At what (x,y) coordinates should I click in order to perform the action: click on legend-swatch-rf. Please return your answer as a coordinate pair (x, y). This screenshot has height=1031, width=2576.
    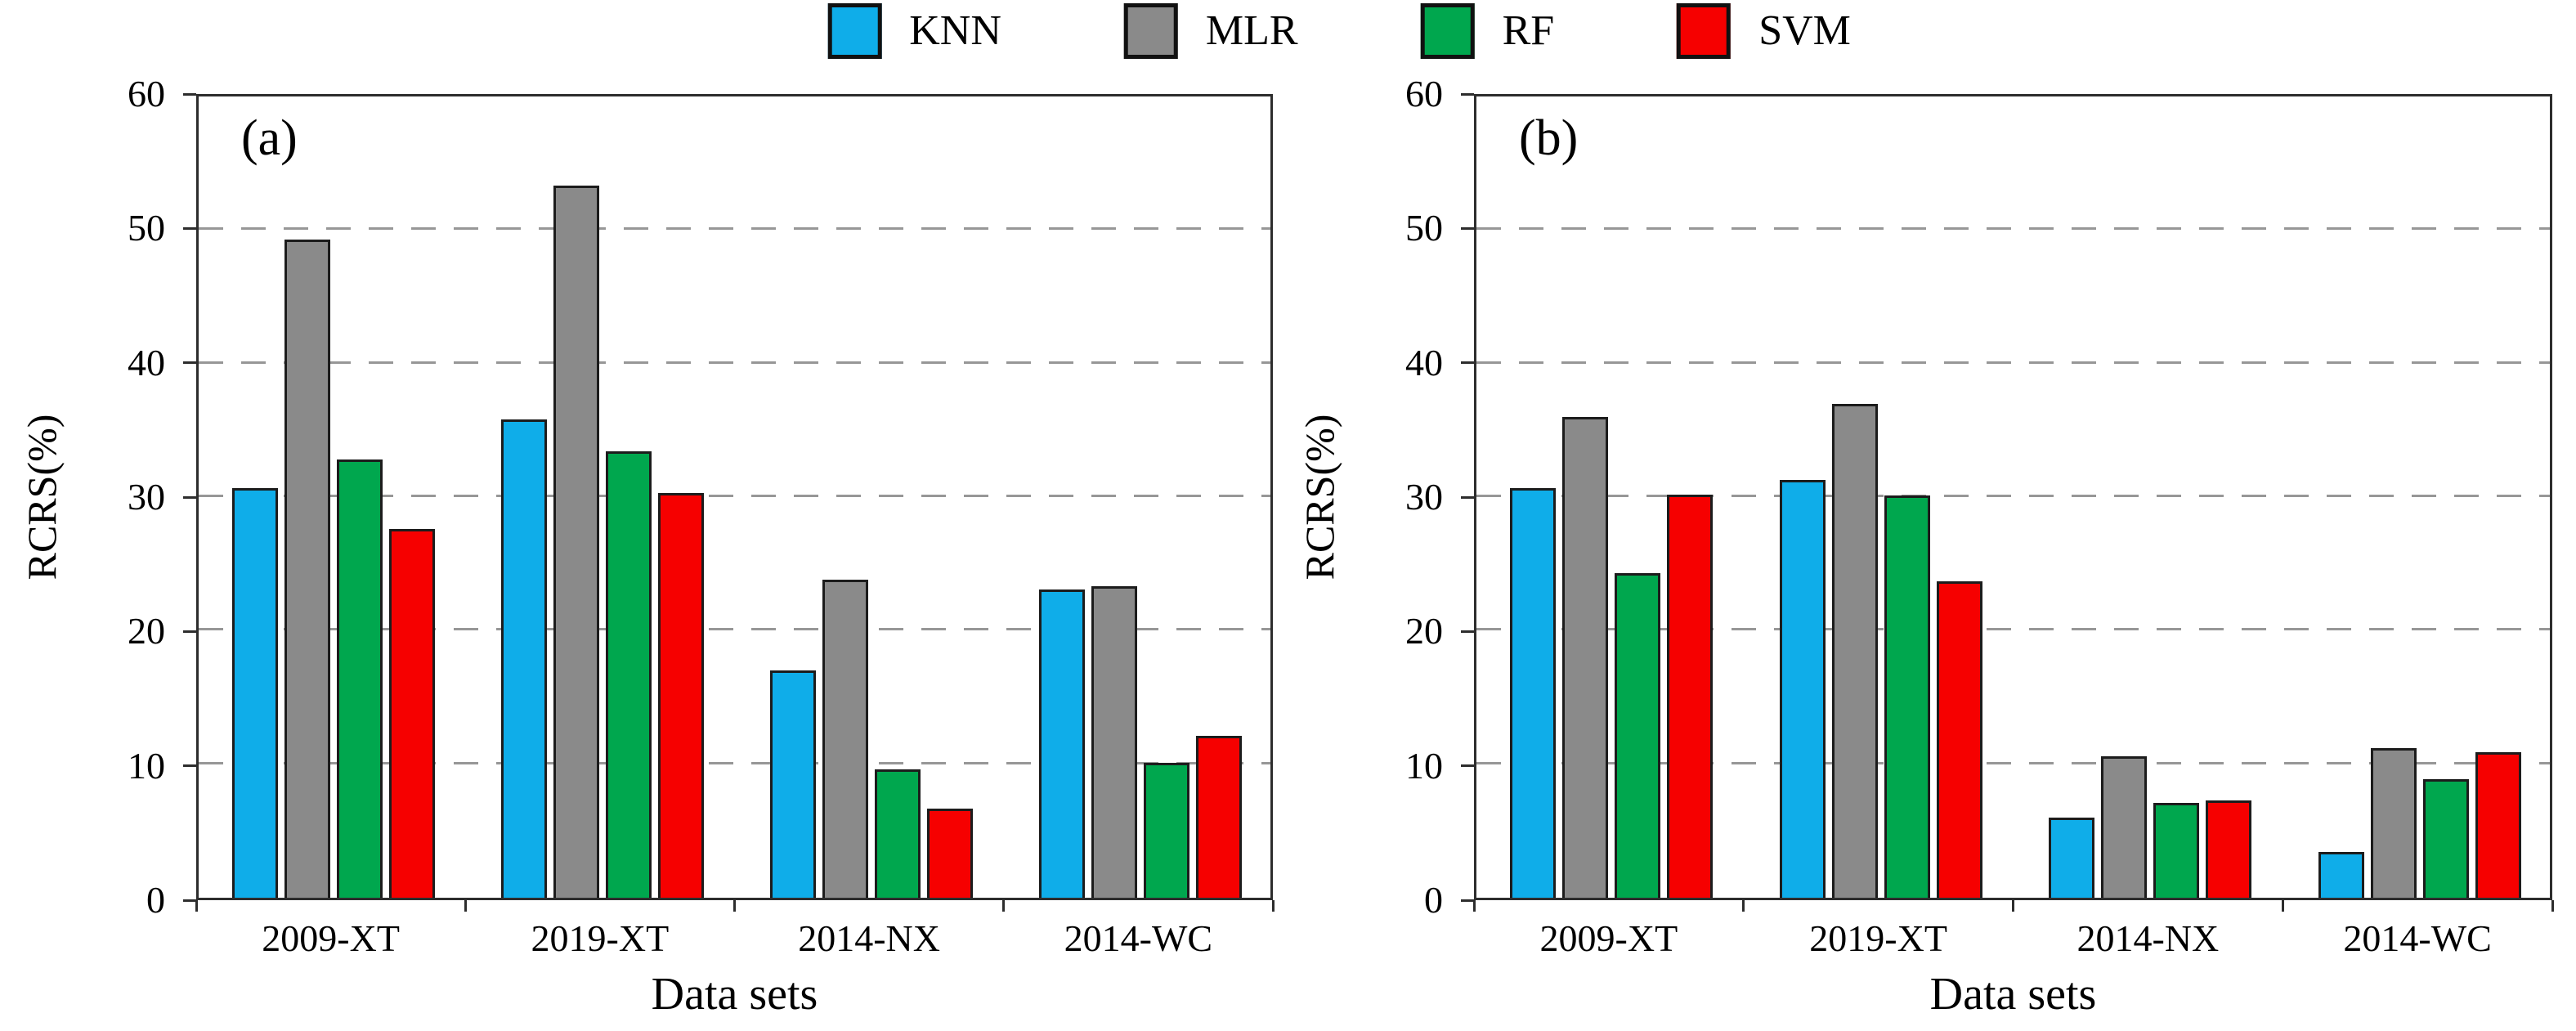
    Looking at the image, I should click on (1447, 31).